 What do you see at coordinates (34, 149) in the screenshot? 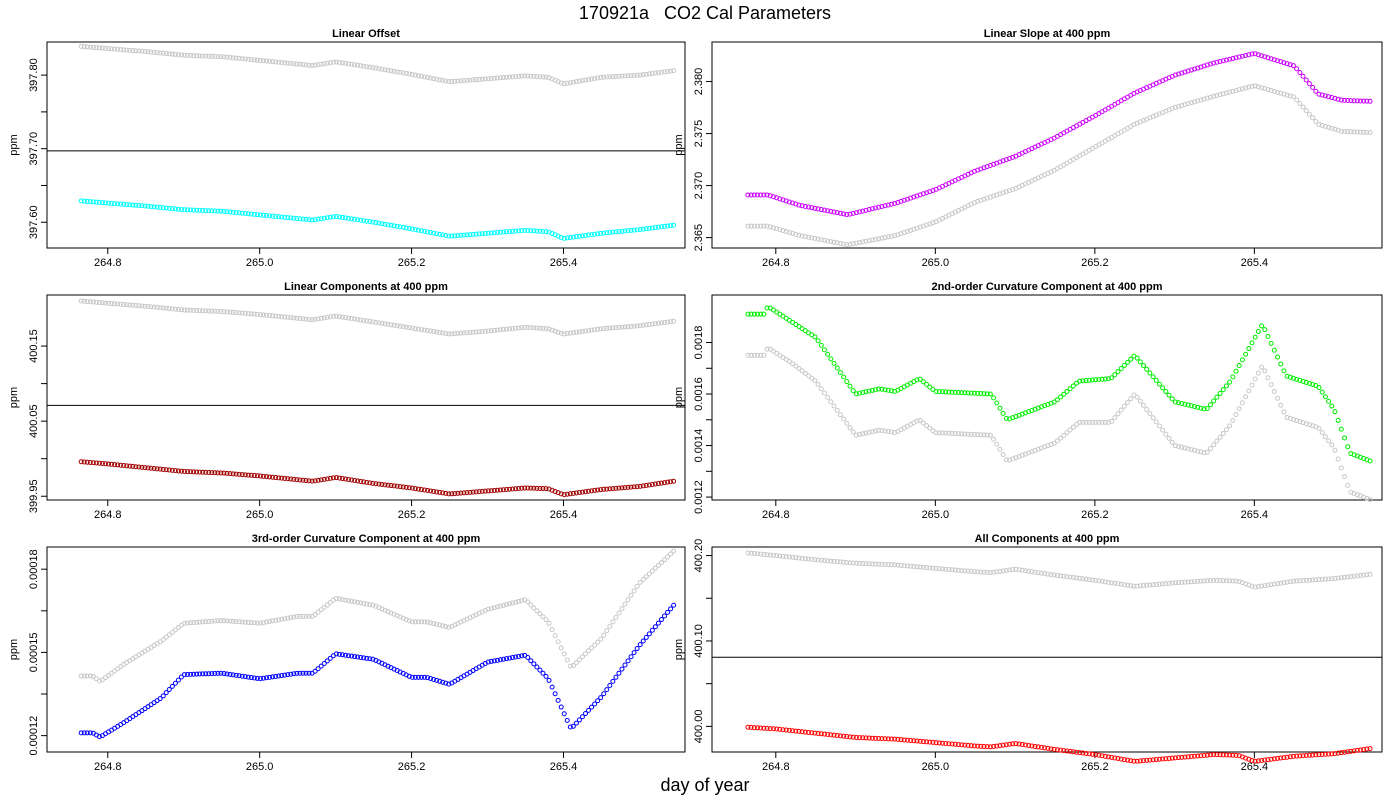
I see `y-tick-label: 397.70` at bounding box center [34, 149].